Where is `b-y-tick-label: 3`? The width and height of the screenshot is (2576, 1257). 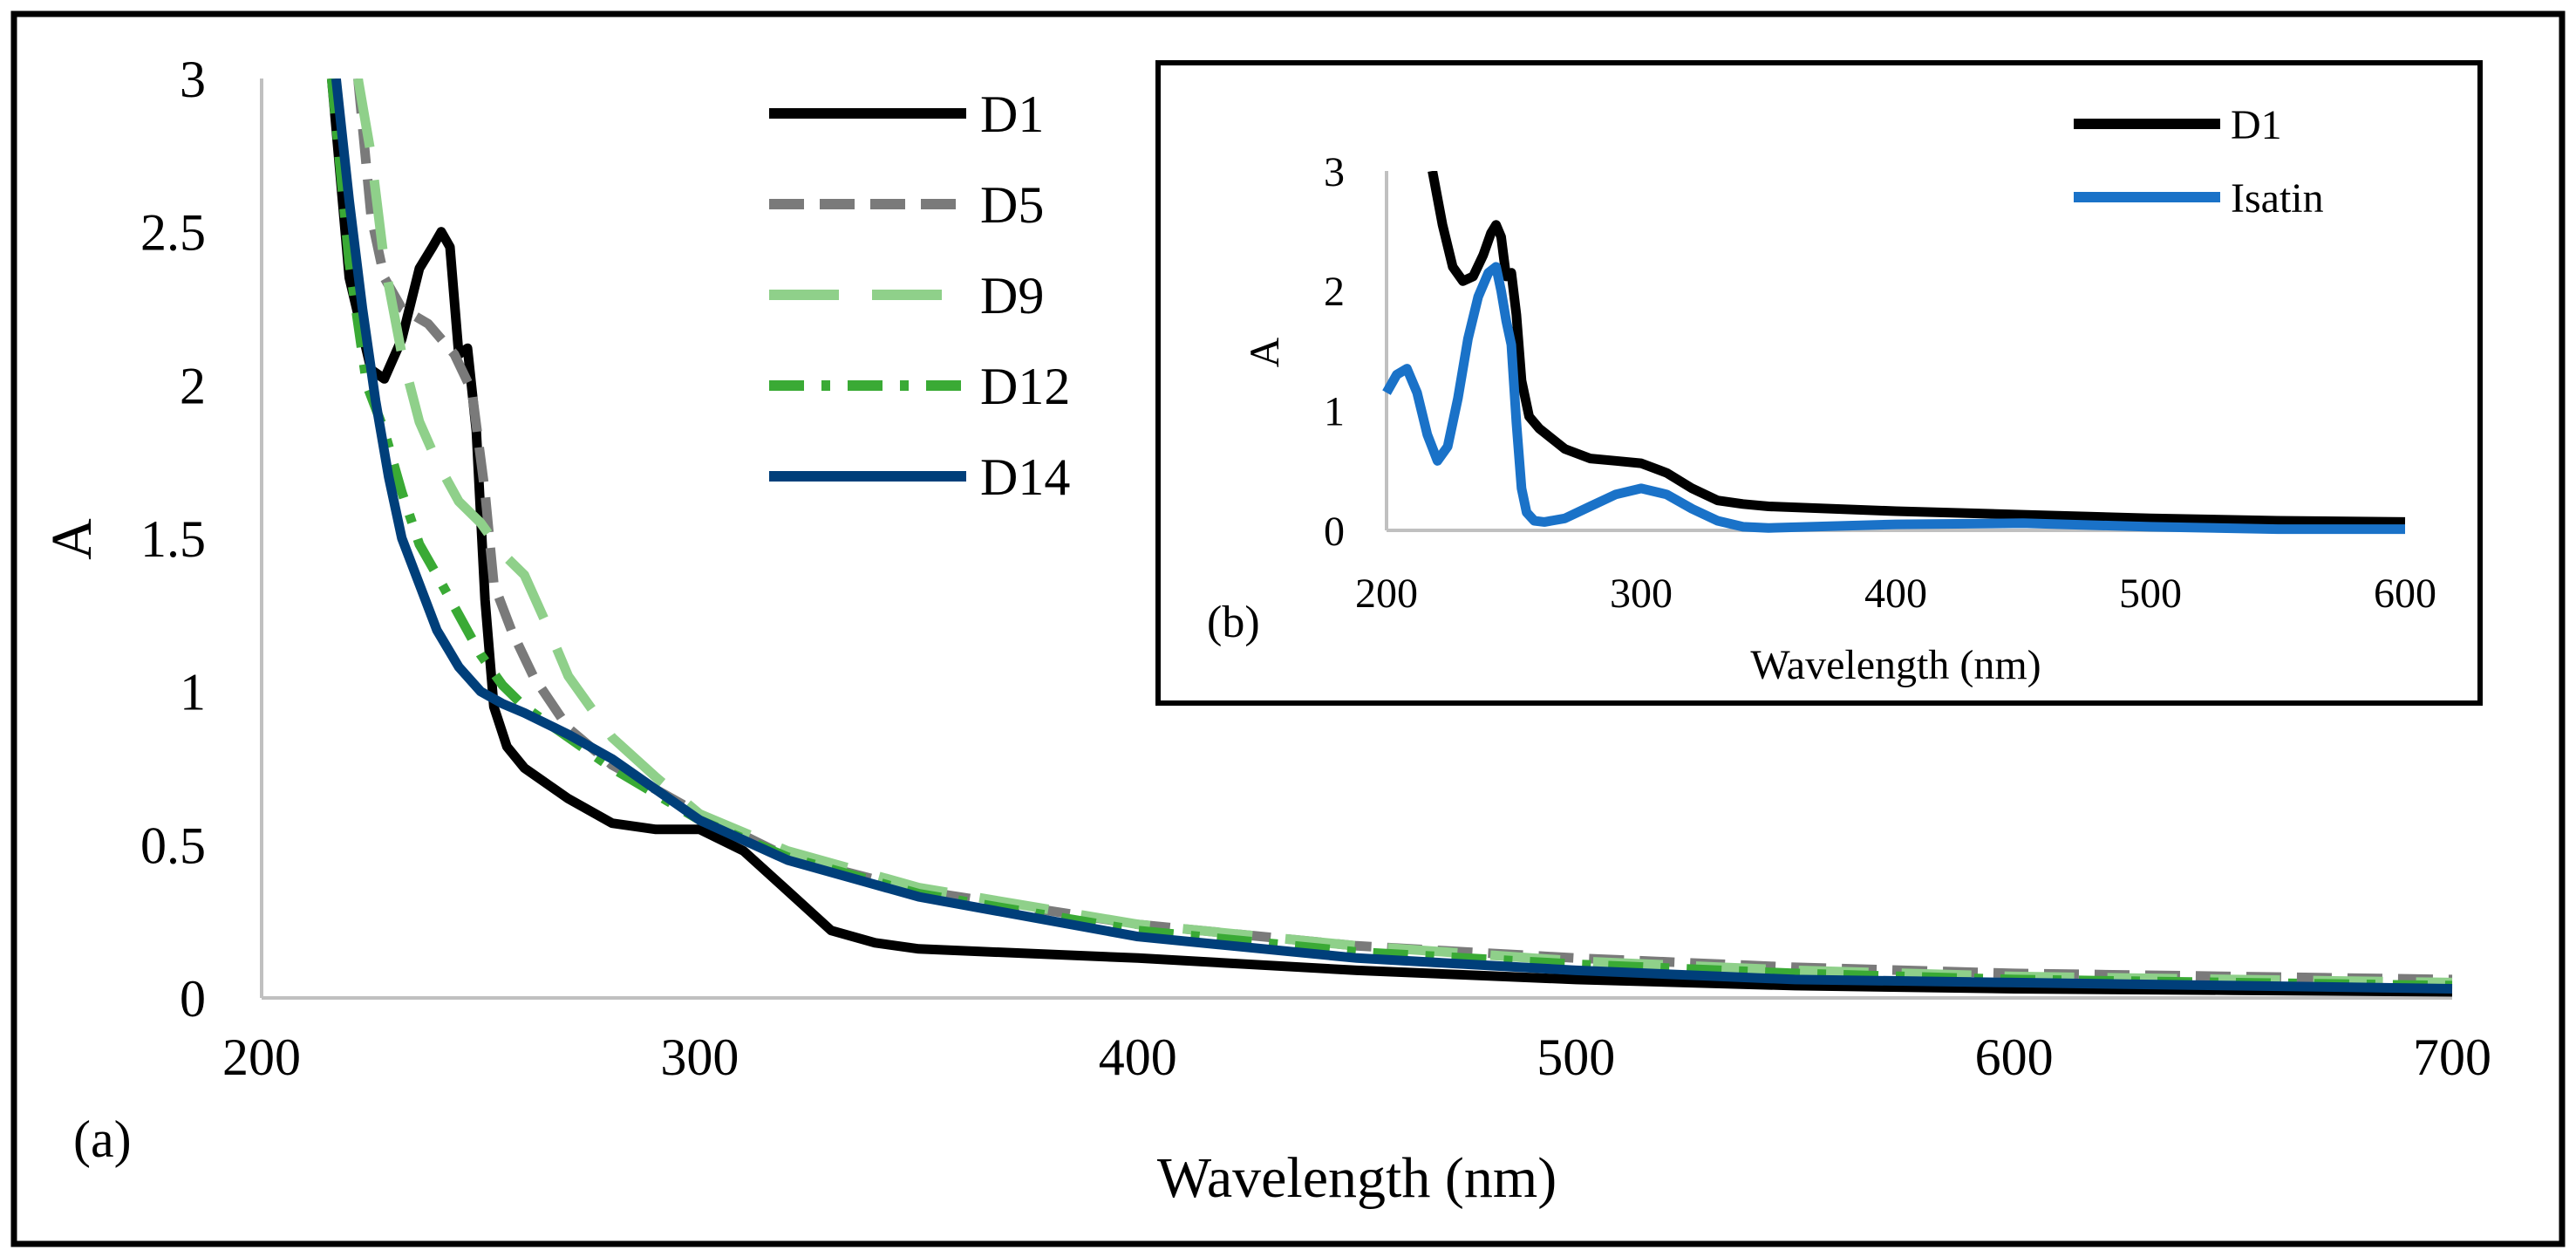
b-y-tick-label: 3 is located at coordinates (1334, 172).